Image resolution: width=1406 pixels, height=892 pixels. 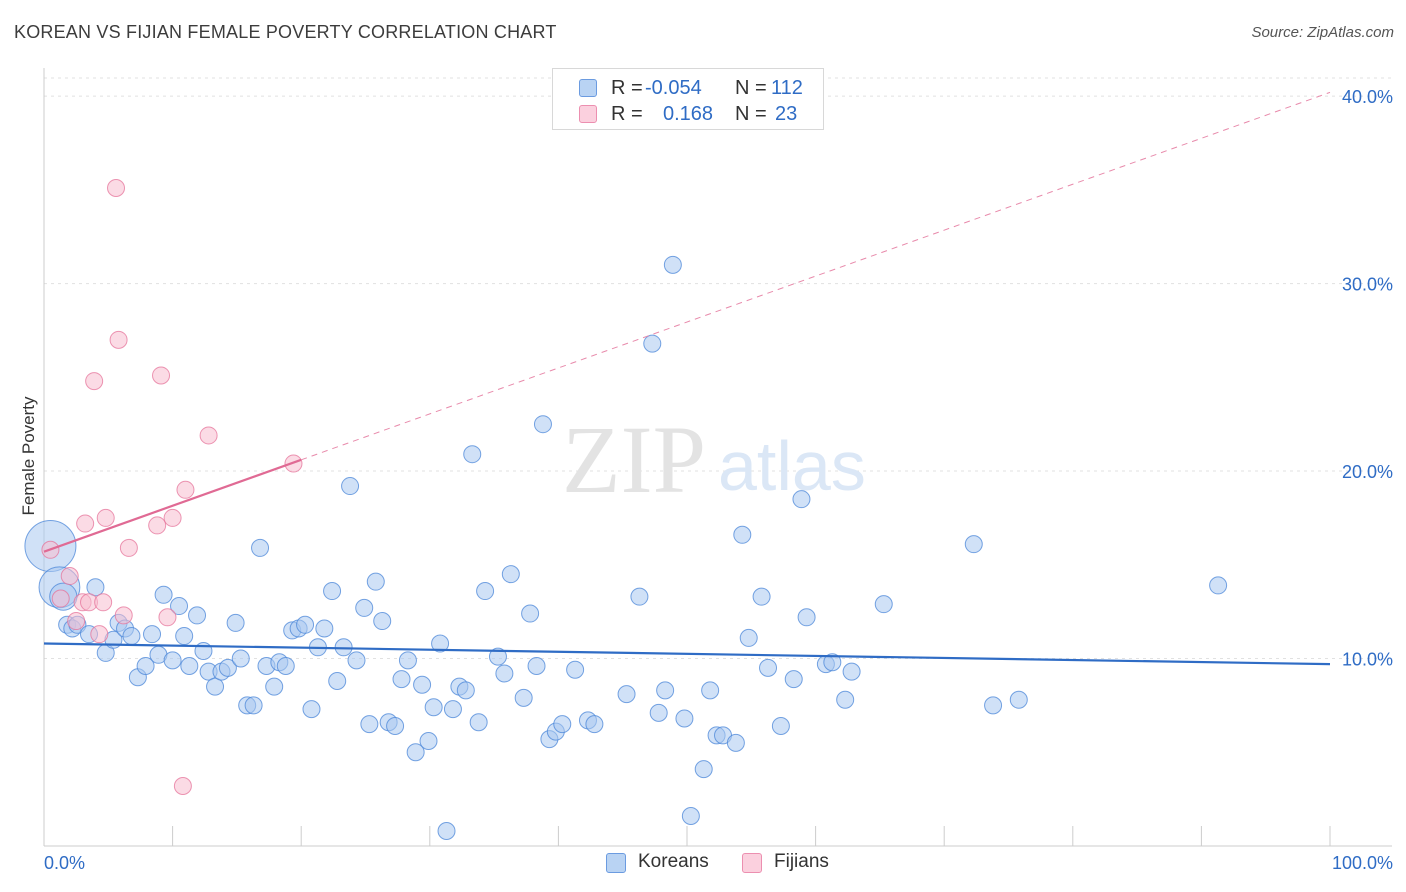 What do you see at coordinates (616, 863) in the screenshot?
I see `koreans-legend-swatch` at bounding box center [616, 863].